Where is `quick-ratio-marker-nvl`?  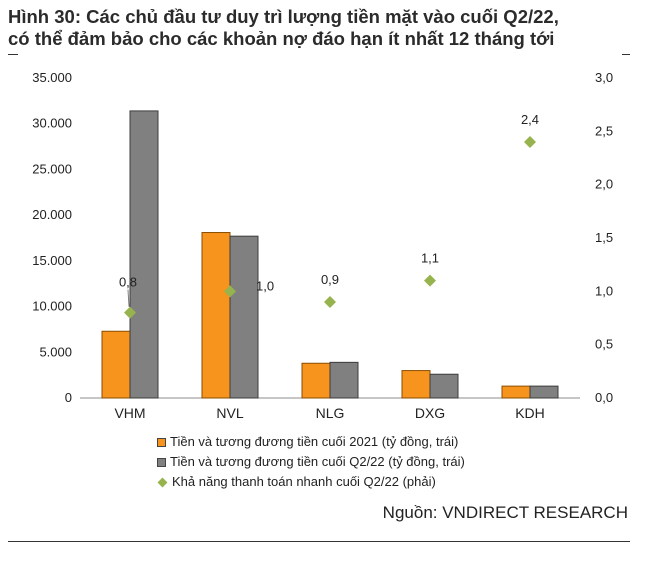 quick-ratio-marker-nvl is located at coordinates (230, 291).